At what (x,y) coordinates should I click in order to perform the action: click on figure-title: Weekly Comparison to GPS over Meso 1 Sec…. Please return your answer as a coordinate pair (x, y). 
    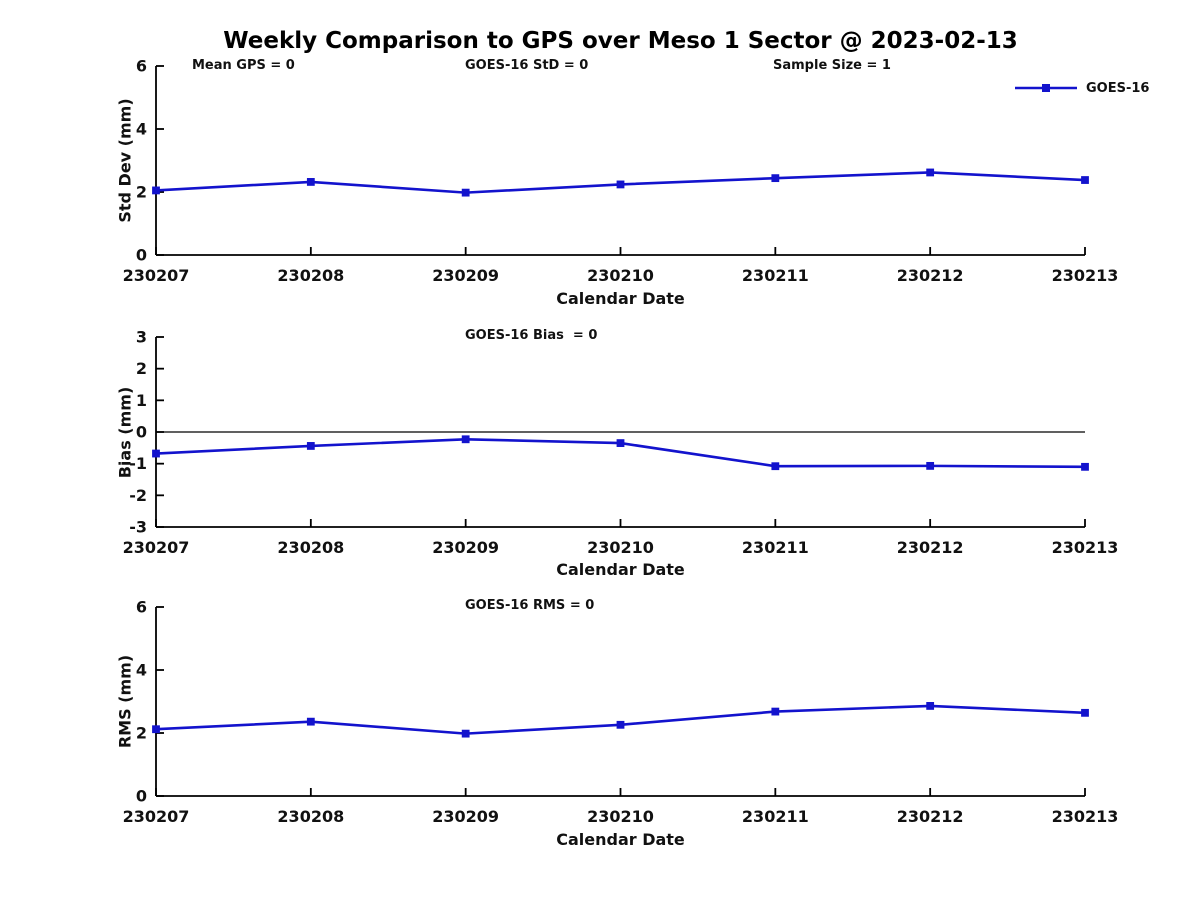
    Looking at the image, I should click on (620, 41).